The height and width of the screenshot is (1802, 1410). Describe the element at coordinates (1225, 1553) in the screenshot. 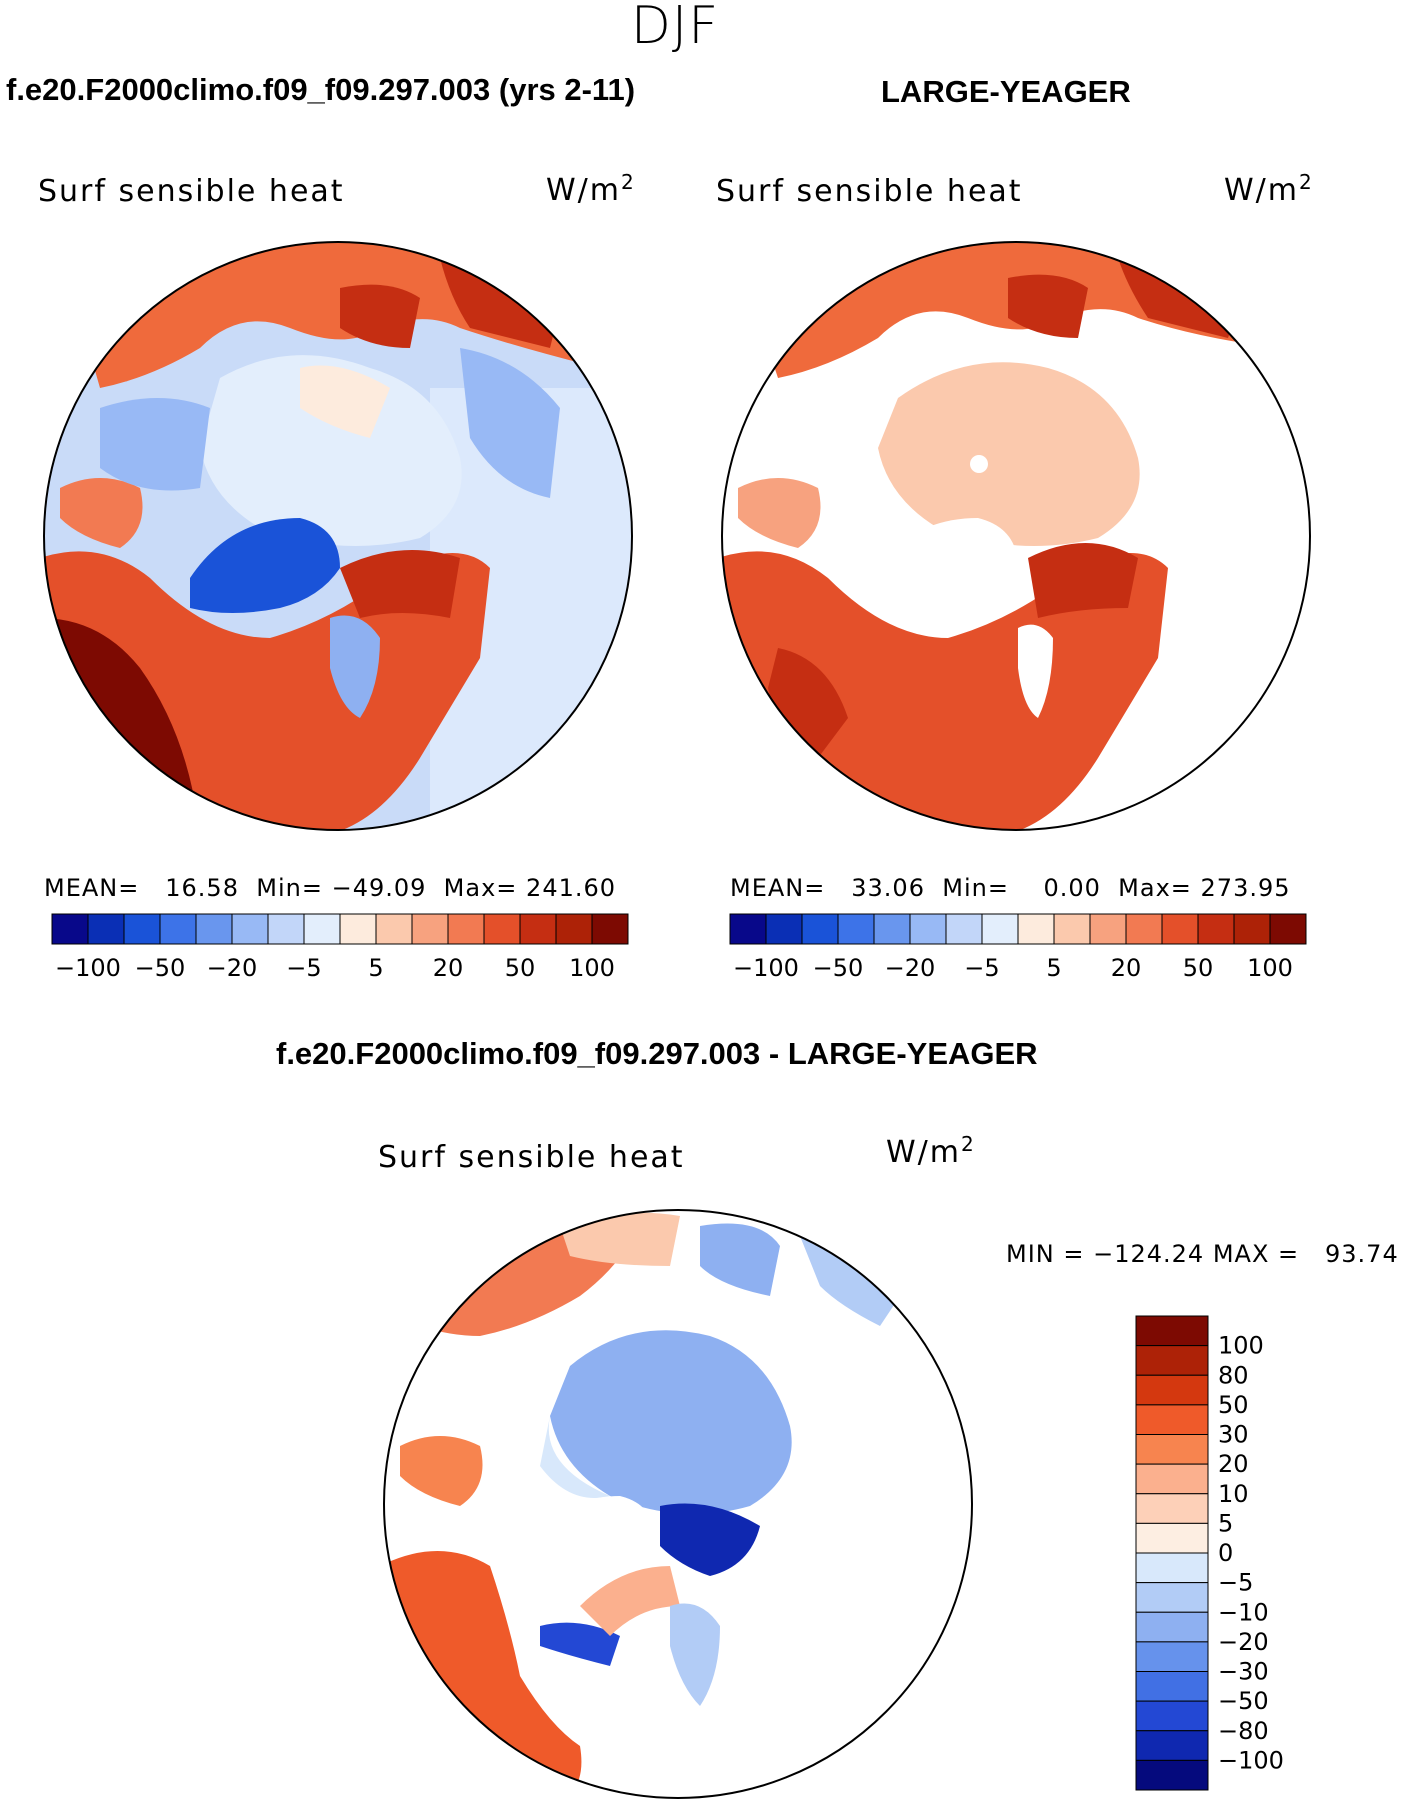

I see `colorbar-tick-label: 0` at that location.